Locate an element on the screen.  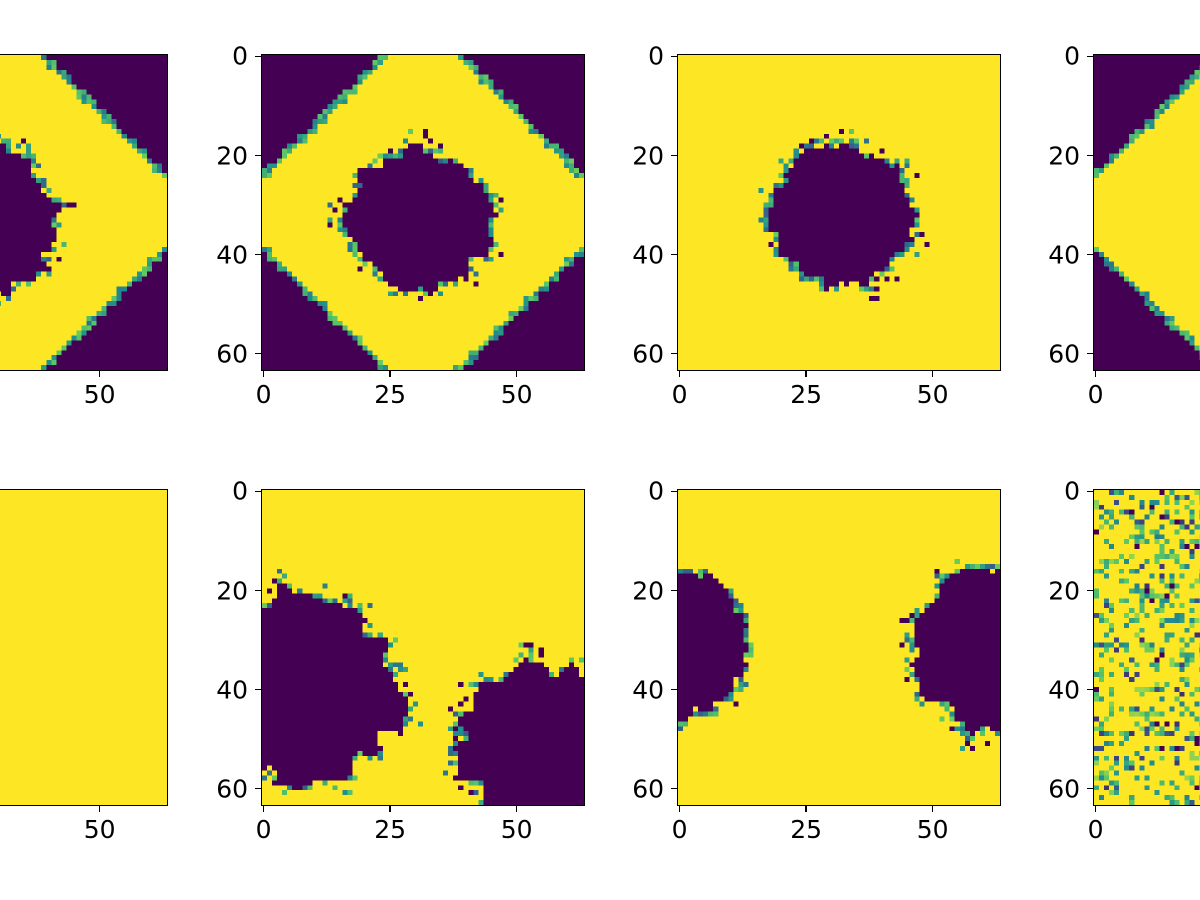
yticklabel-r1c2-0: 0 is located at coordinates (656, 491).